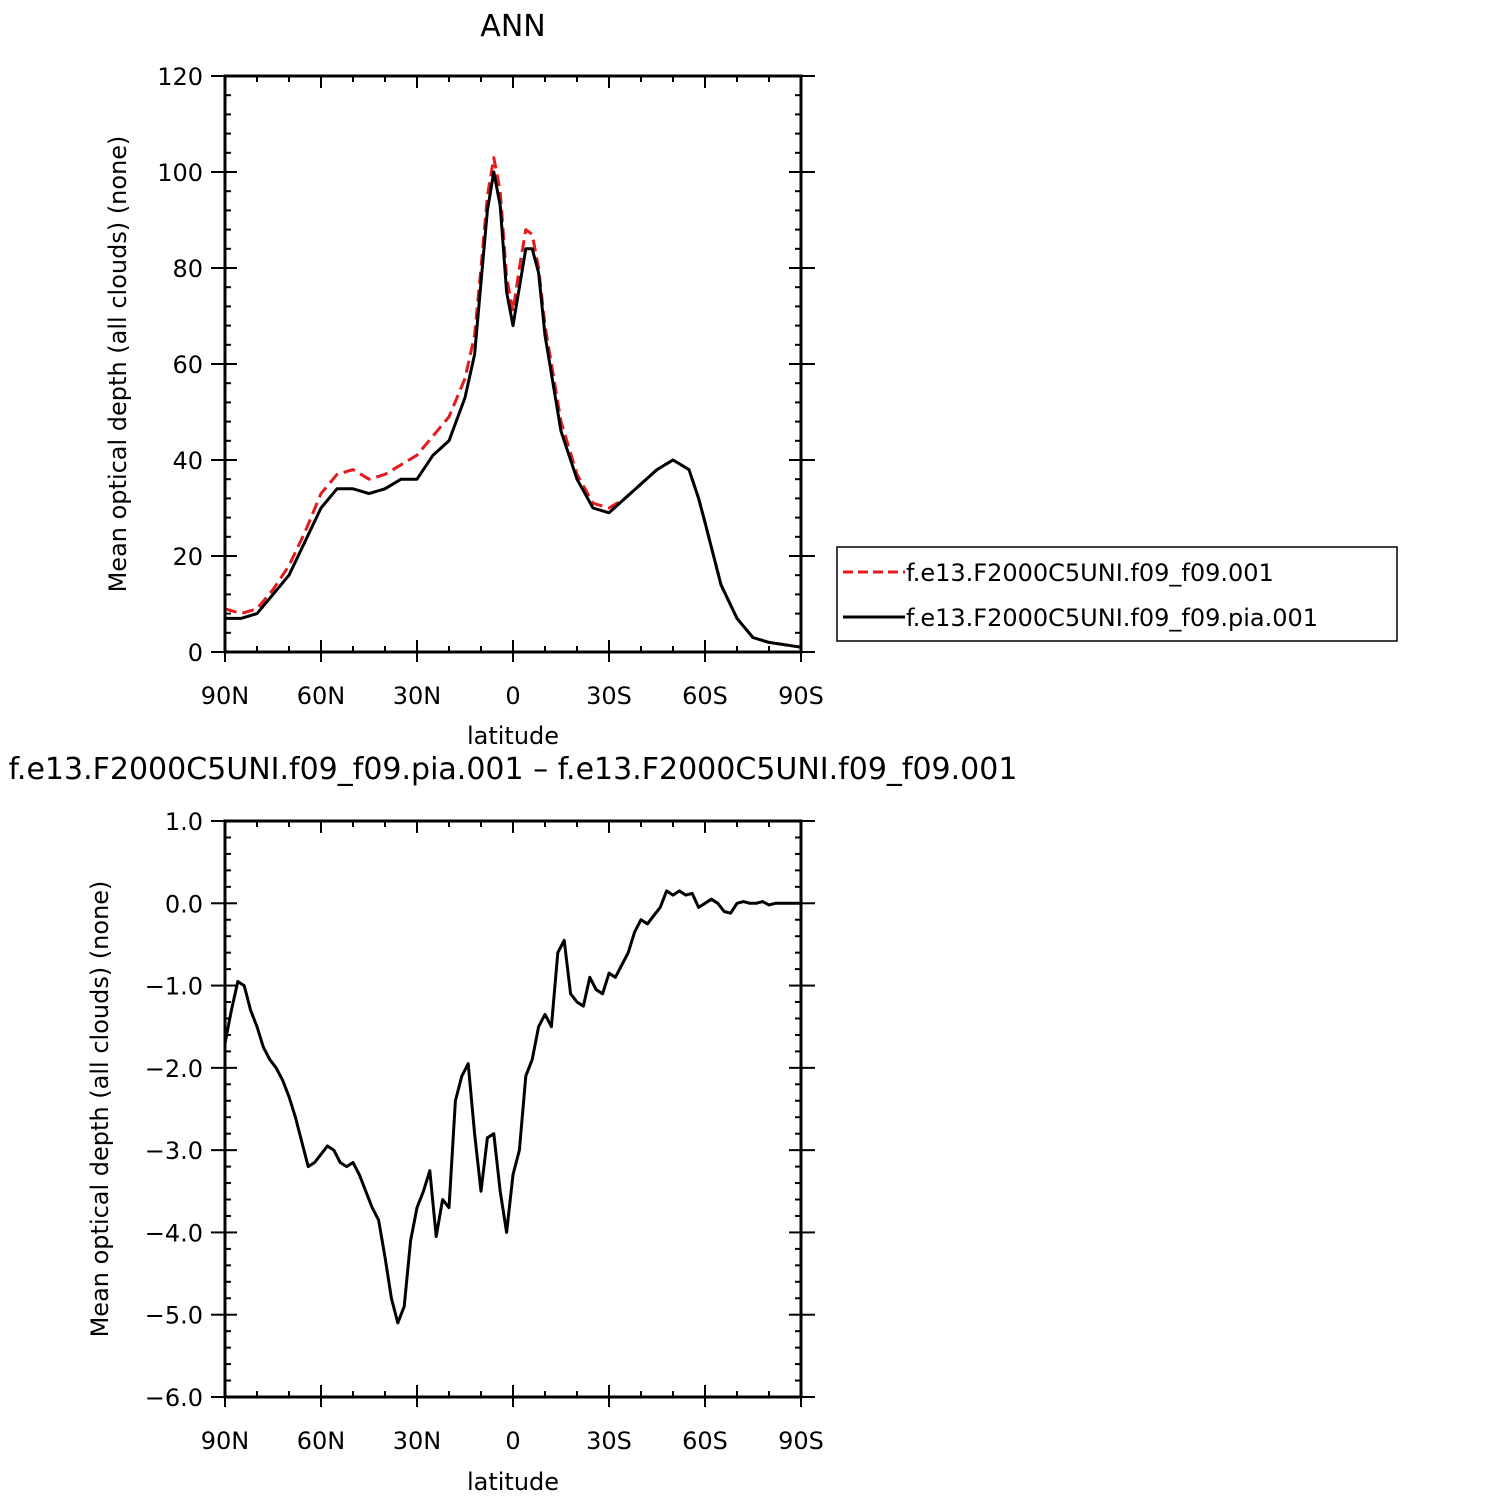  What do you see at coordinates (174, 1316) in the screenshot?
I see `y-tick-label: −5.0` at bounding box center [174, 1316].